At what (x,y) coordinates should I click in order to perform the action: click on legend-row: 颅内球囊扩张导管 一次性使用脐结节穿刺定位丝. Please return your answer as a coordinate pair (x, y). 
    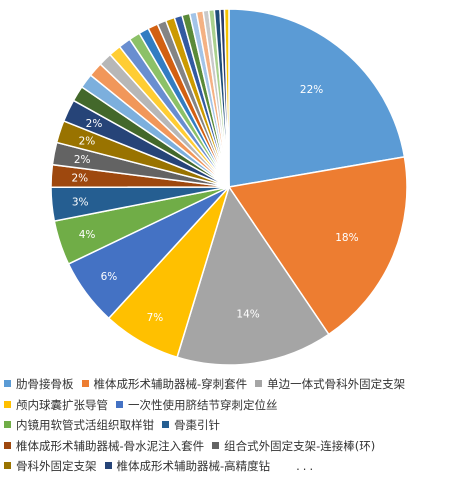
    Looking at the image, I should click on (232, 407).